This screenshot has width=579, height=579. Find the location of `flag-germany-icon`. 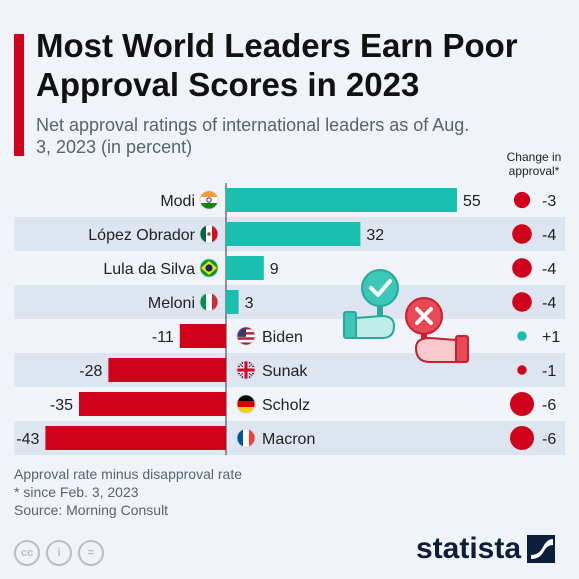

flag-germany-icon is located at coordinates (246, 404).